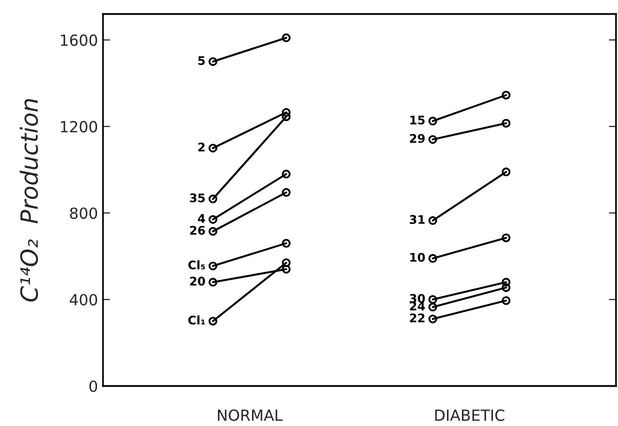 The width and height of the screenshot is (618, 426). I want to click on series-label: 29, so click(417, 138).